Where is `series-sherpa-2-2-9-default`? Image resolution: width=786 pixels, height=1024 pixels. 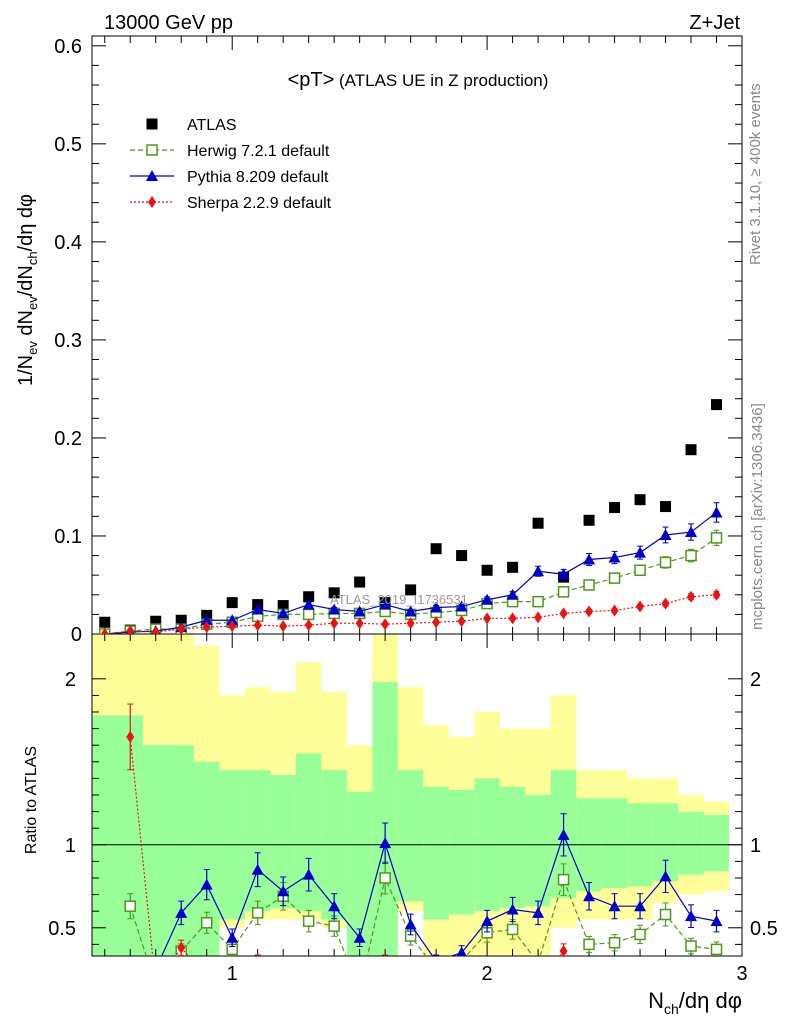
series-sherpa-2-2-9-default is located at coordinates (410, 611).